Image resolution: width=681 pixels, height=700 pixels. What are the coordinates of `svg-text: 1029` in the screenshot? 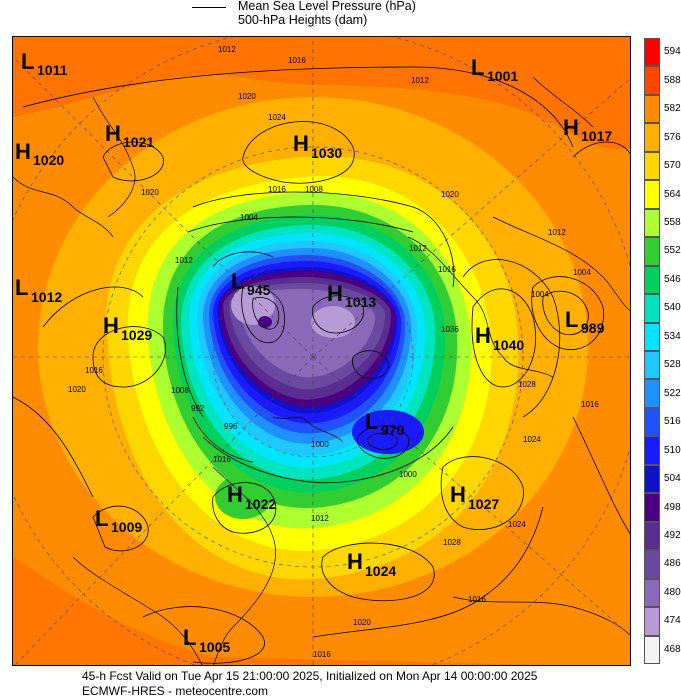 It's located at (136, 335).